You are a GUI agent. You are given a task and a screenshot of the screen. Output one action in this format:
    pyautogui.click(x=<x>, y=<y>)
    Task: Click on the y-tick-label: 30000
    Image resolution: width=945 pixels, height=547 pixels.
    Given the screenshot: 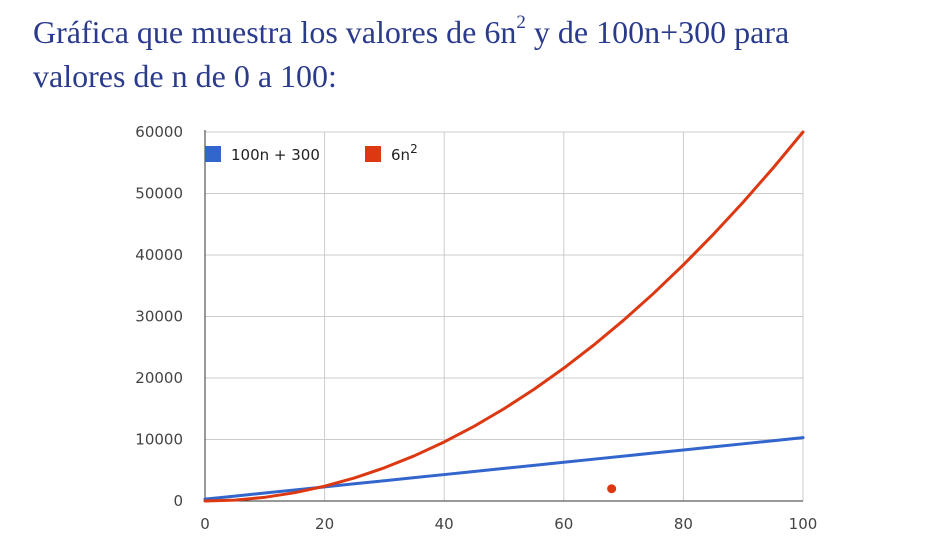 What is the action you would take?
    pyautogui.click(x=159, y=317)
    